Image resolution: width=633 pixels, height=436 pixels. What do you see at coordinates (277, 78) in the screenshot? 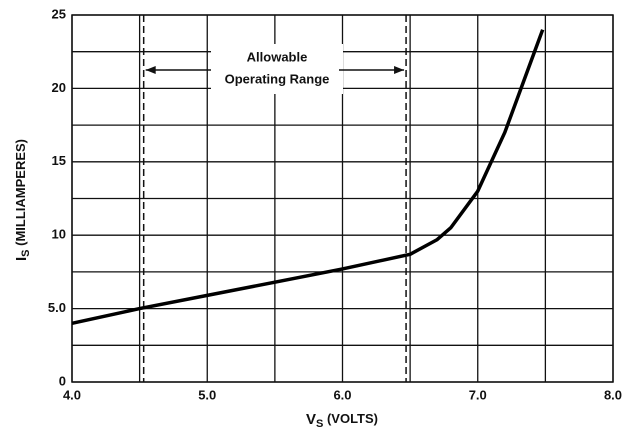
I see `annotation-text: Operating Range` at bounding box center [277, 78].